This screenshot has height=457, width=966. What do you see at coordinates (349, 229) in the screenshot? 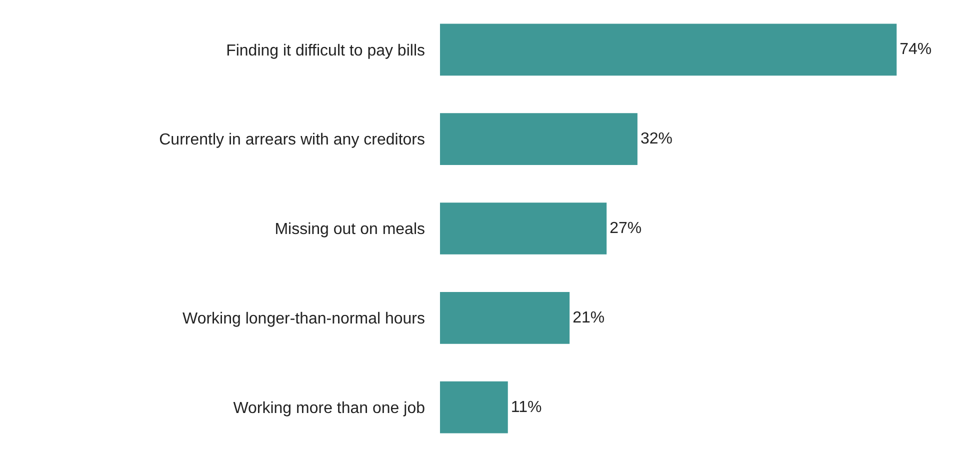
I see `y-tick-label: Missing out on meals` at bounding box center [349, 229].